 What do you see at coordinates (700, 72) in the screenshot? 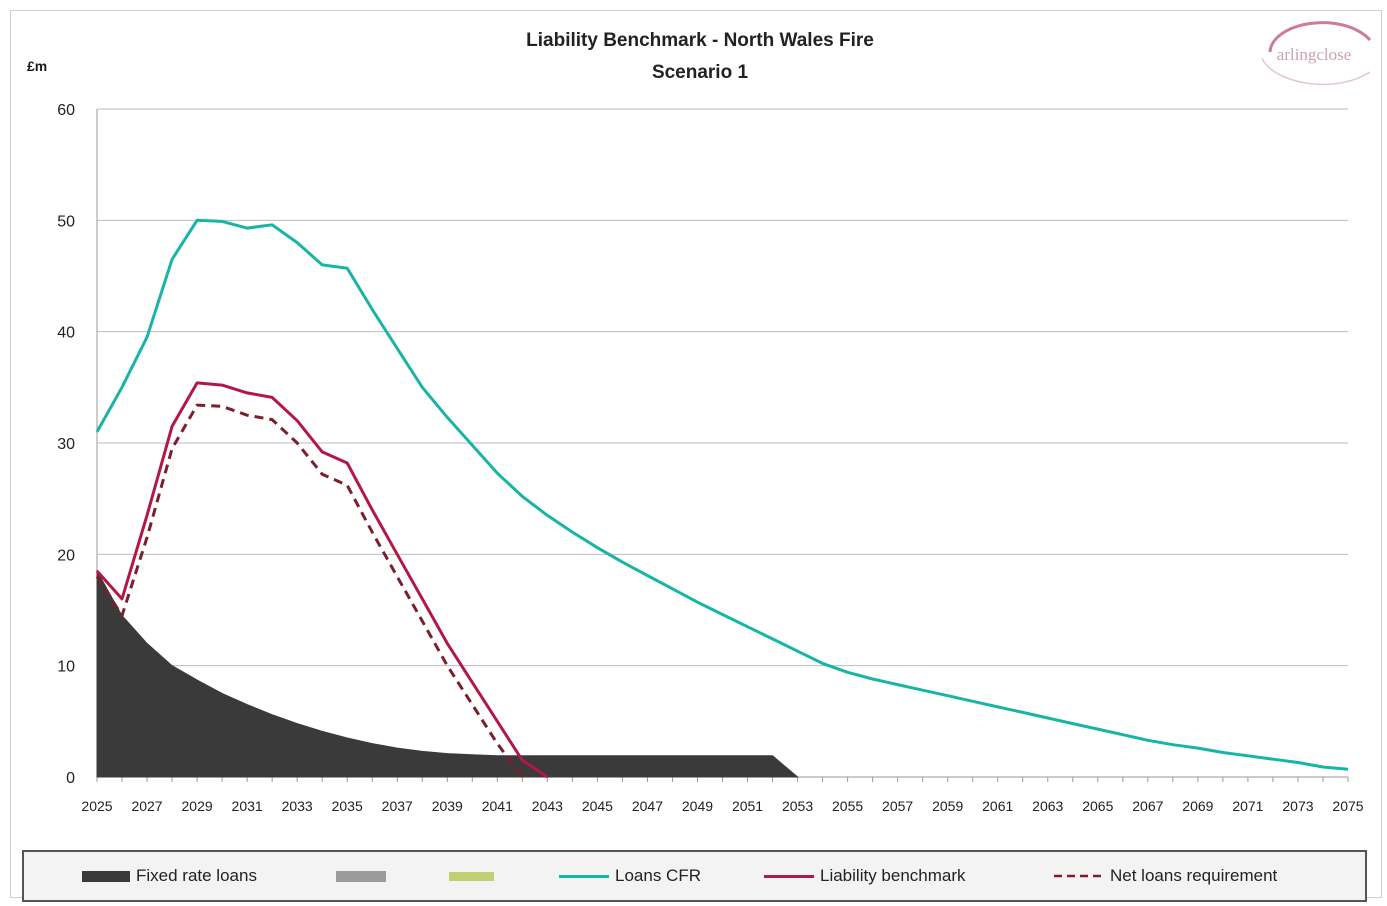
I see `chart-subtitle: Scenario 1` at bounding box center [700, 72].